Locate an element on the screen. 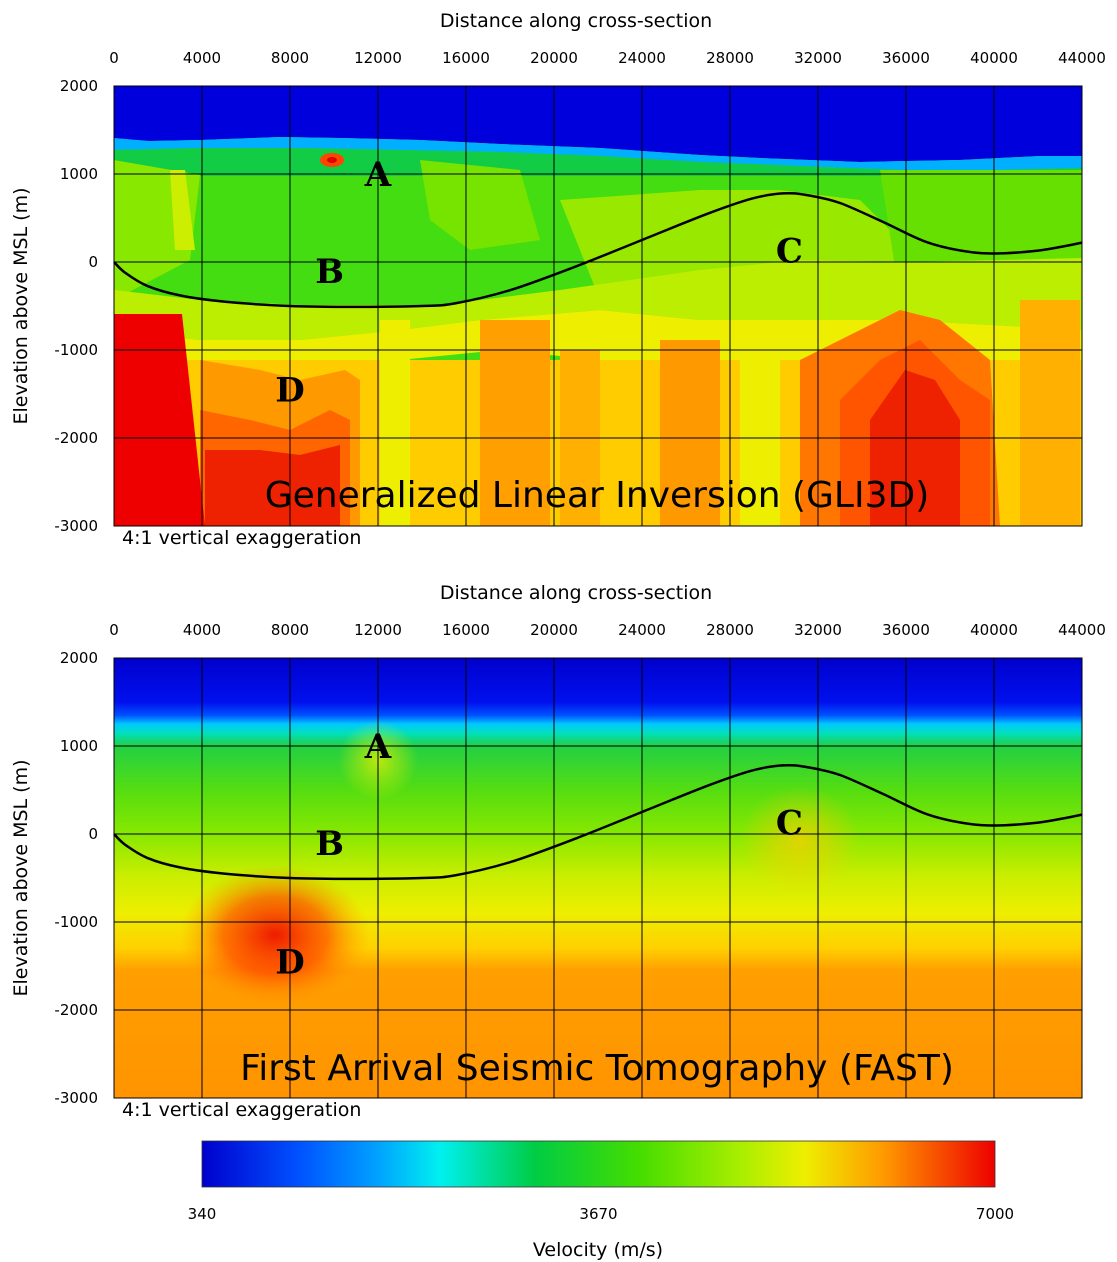 The height and width of the screenshot is (1262, 1117). colorbar-tick-labels: 340 3670 7000 is located at coordinates (601, 1214).